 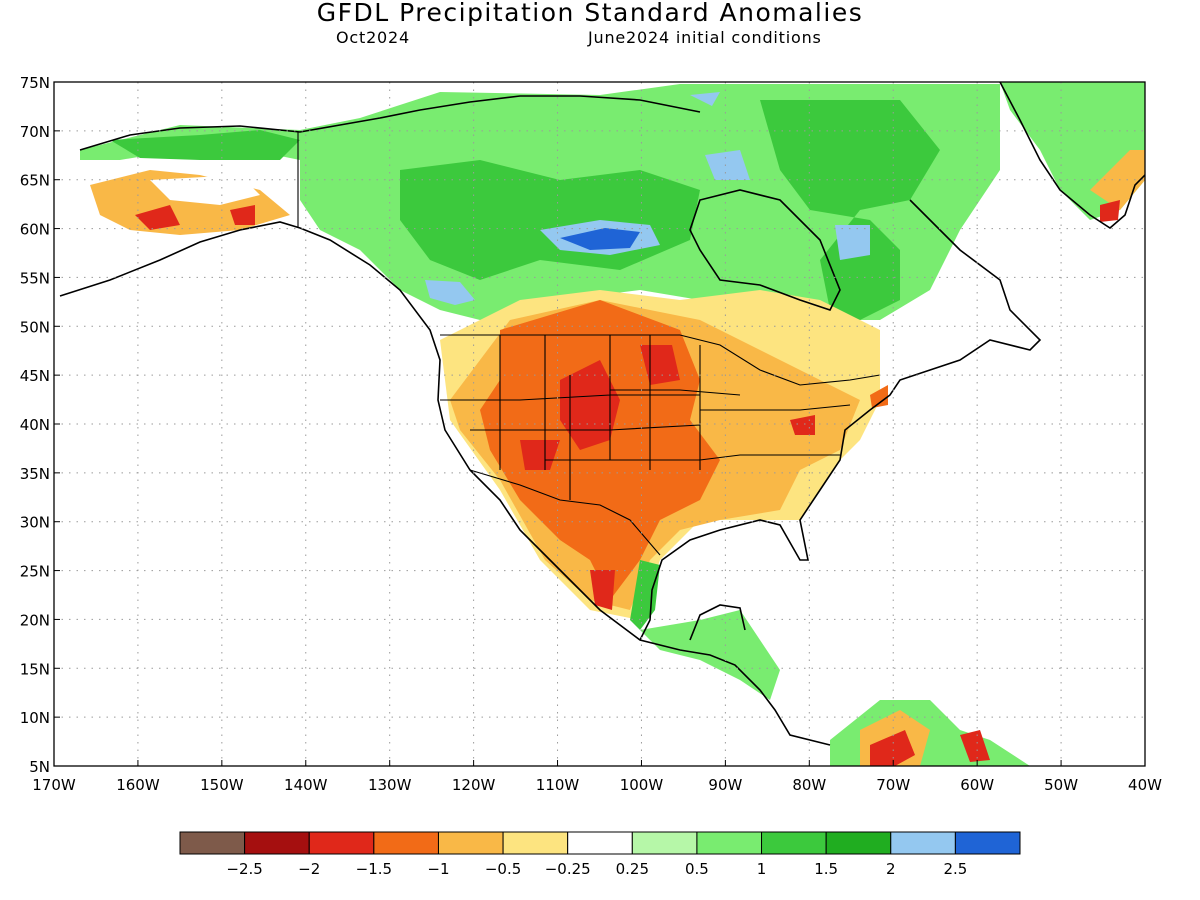 What do you see at coordinates (35, 474) in the screenshot?
I see `lat-tick-label: 35N` at bounding box center [35, 474].